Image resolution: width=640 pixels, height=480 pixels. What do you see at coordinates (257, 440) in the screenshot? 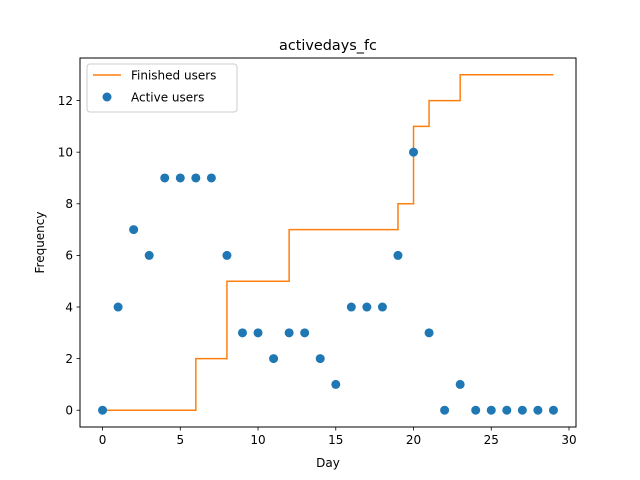
I see `x-tick-label: 10` at bounding box center [257, 440].